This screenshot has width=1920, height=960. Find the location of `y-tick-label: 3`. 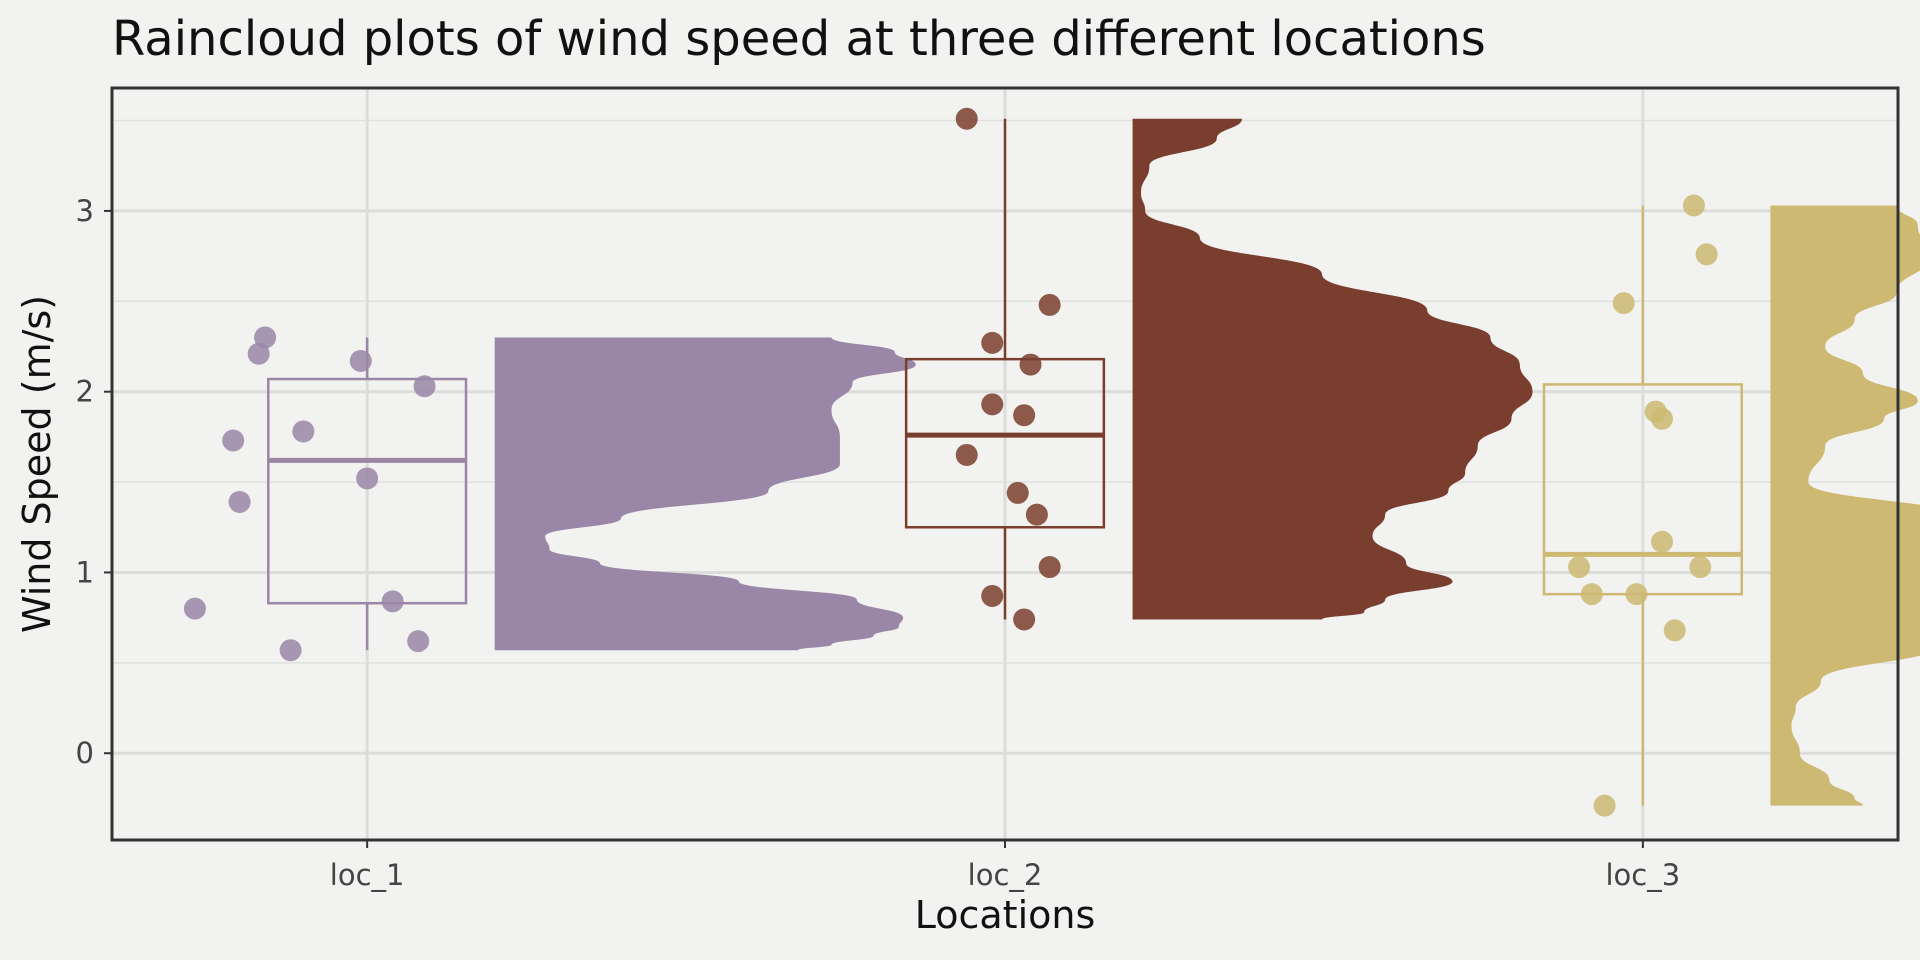

y-tick-label: 3 is located at coordinates (85, 211).